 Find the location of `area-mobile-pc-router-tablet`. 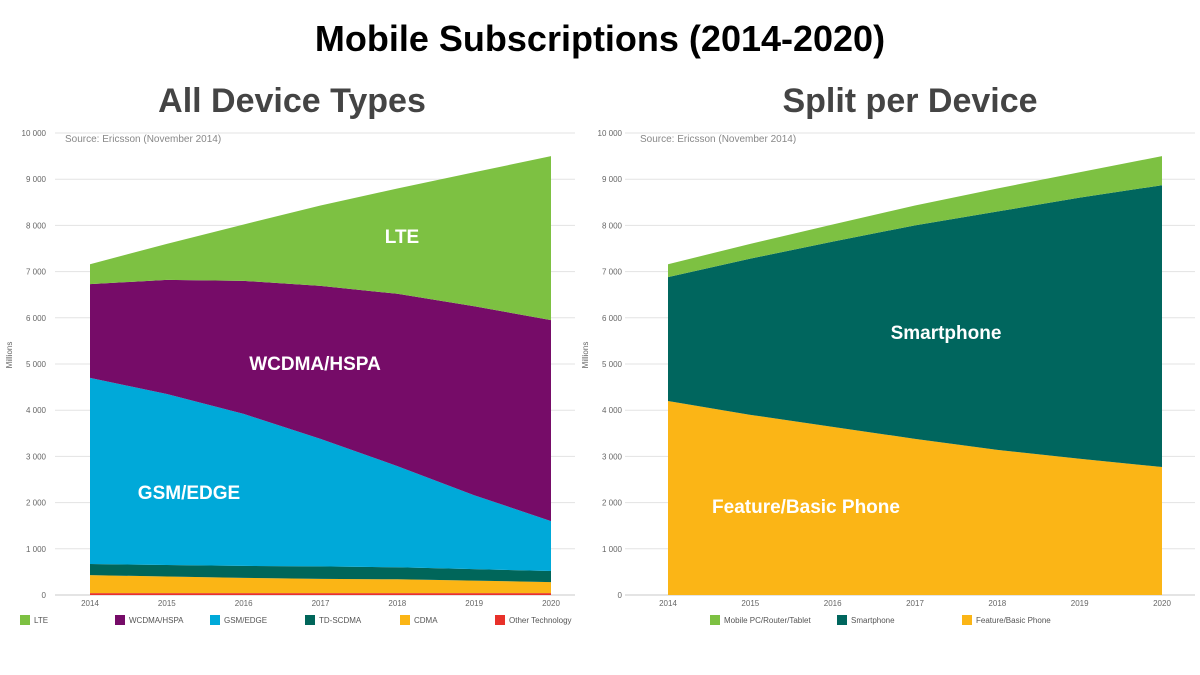

area-mobile-pc-router-tablet is located at coordinates (915, 217).